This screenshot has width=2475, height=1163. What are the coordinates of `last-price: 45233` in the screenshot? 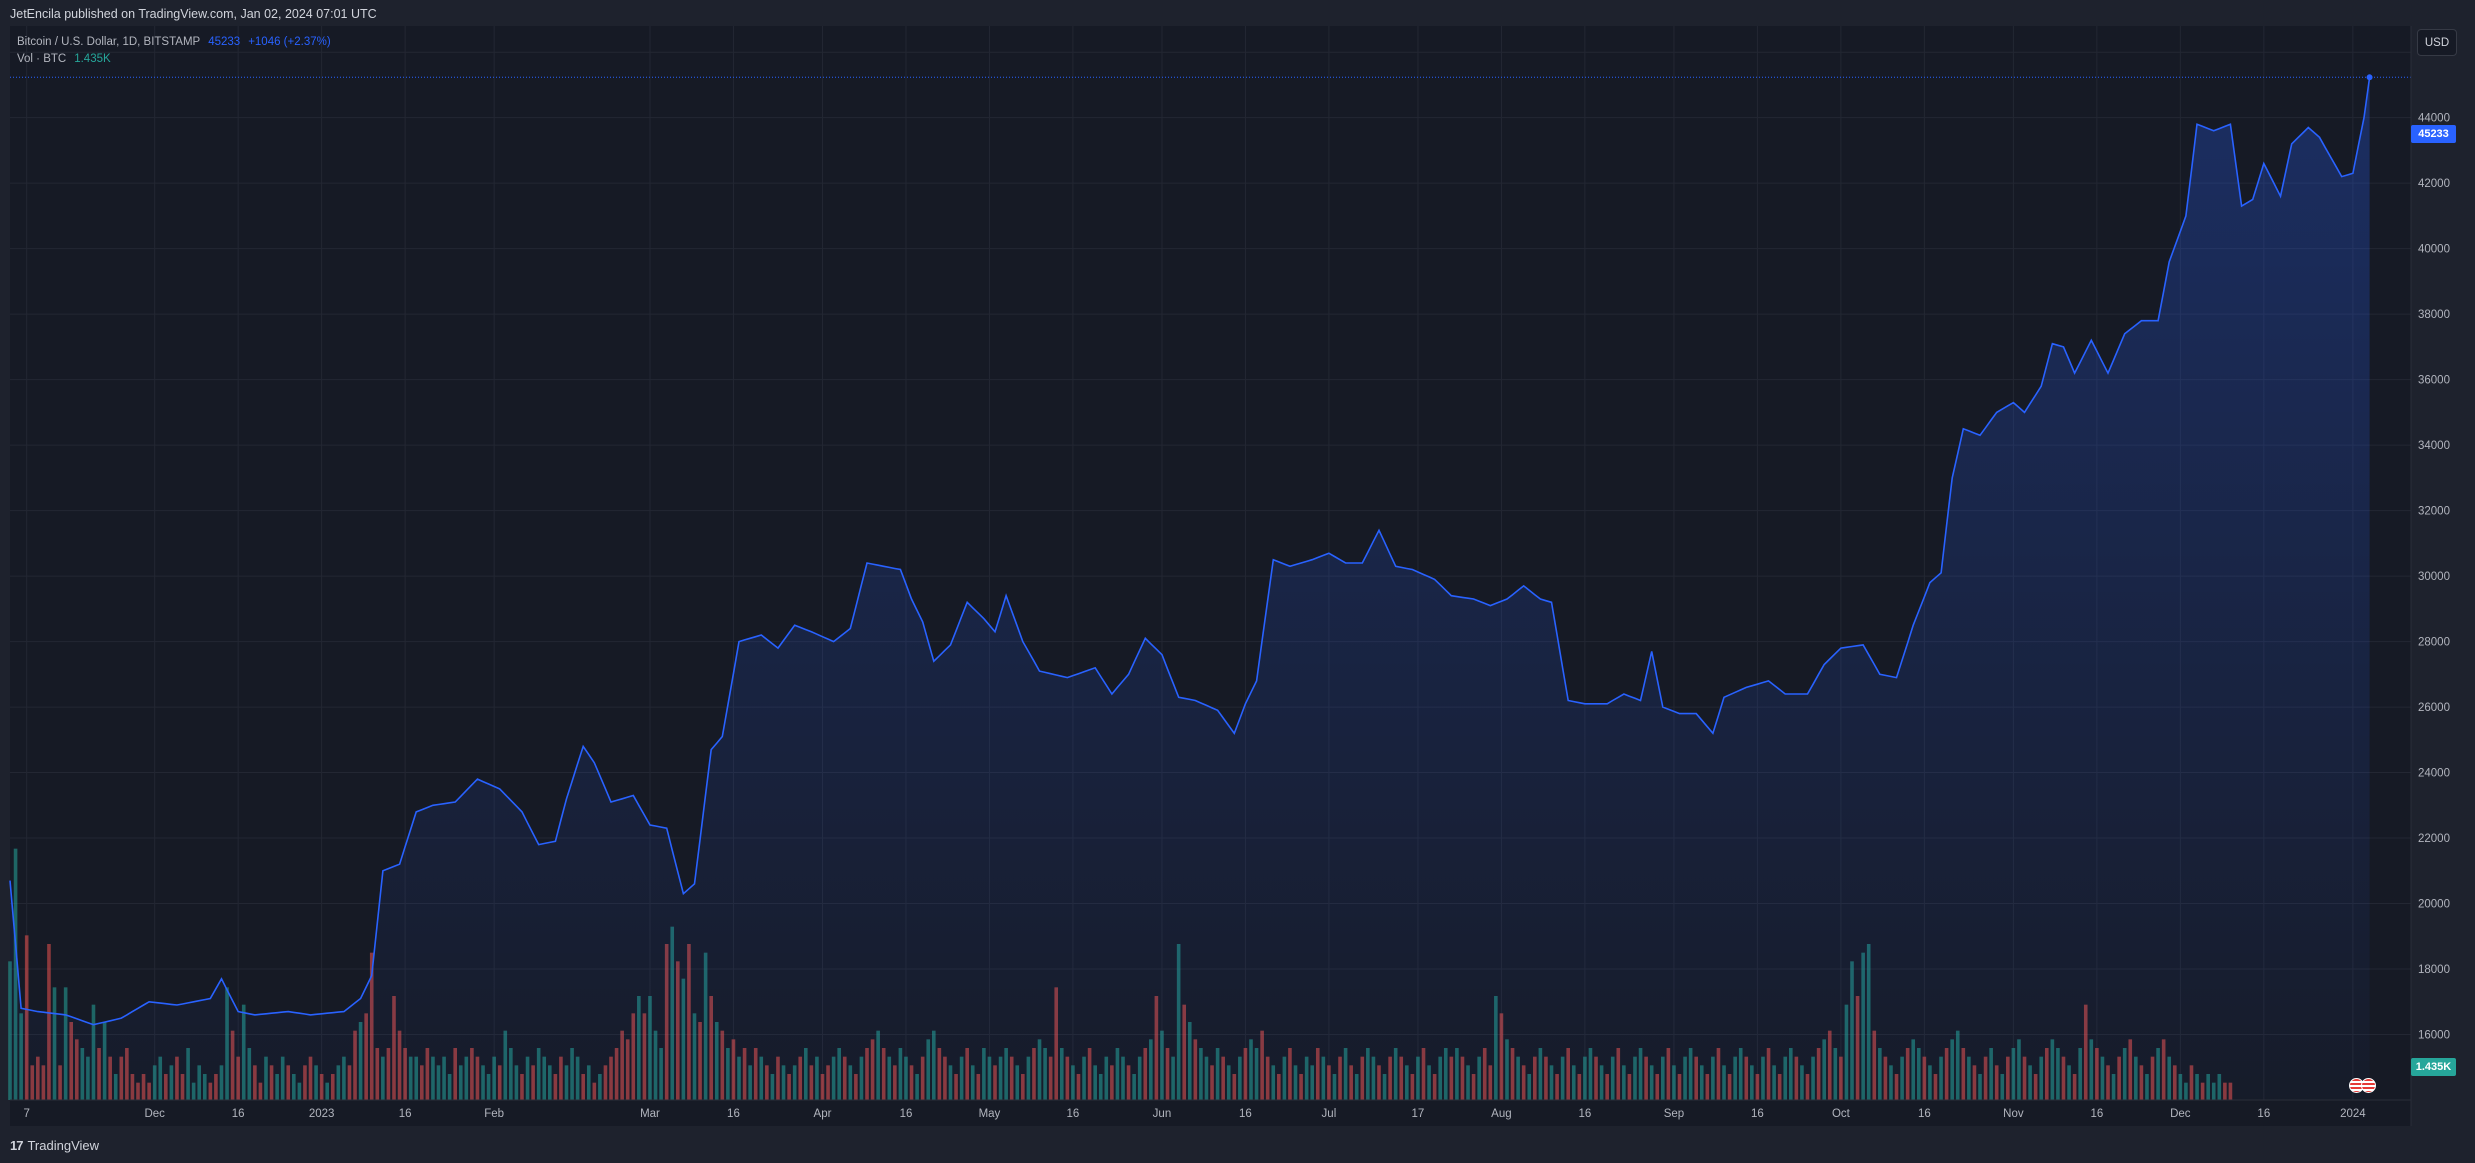 It's located at (224, 42).